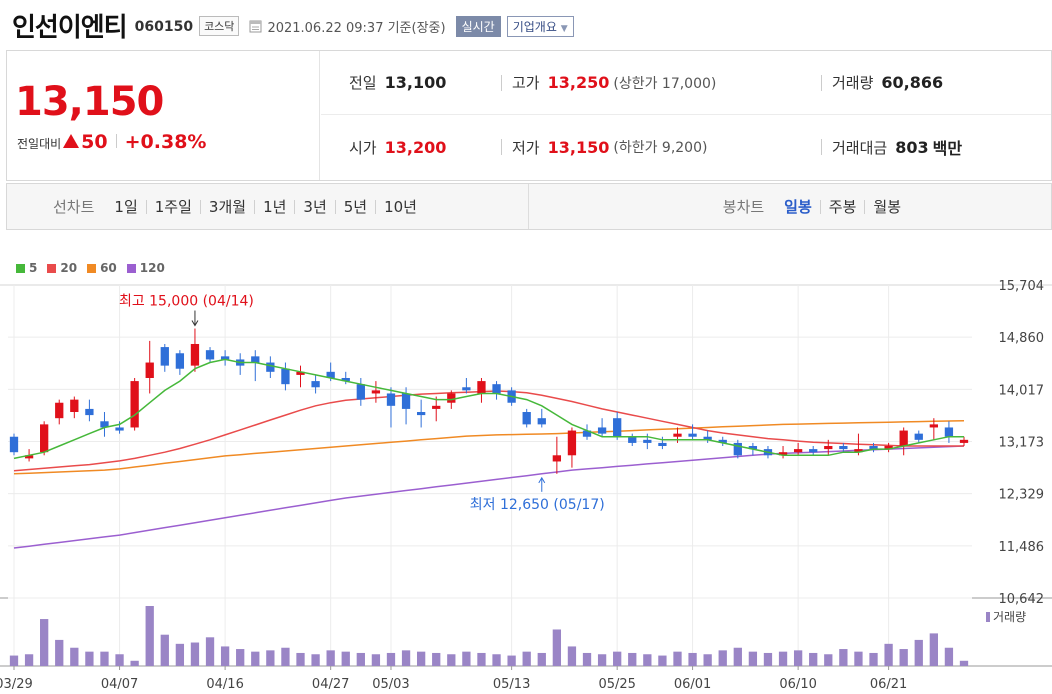 This screenshot has width=1052, height=694. I want to click on volume-legend-swatch, so click(988, 617).